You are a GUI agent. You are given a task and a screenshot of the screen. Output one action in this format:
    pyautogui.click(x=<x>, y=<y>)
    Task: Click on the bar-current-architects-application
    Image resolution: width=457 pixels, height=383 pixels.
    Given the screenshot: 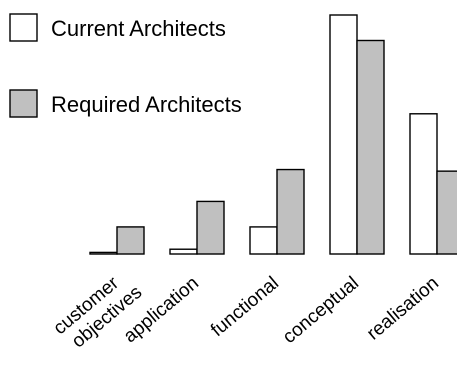 What is the action you would take?
    pyautogui.click(x=183, y=251)
    